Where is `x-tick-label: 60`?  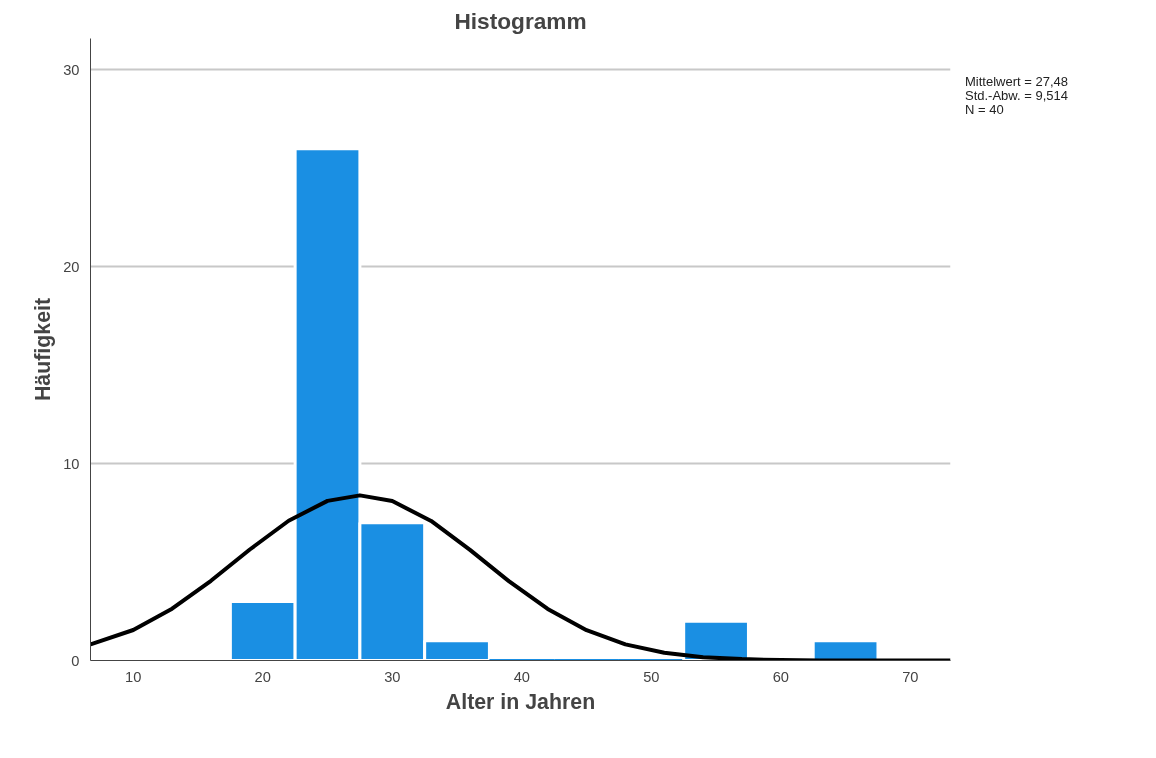
x-tick-label: 60 is located at coordinates (780, 676).